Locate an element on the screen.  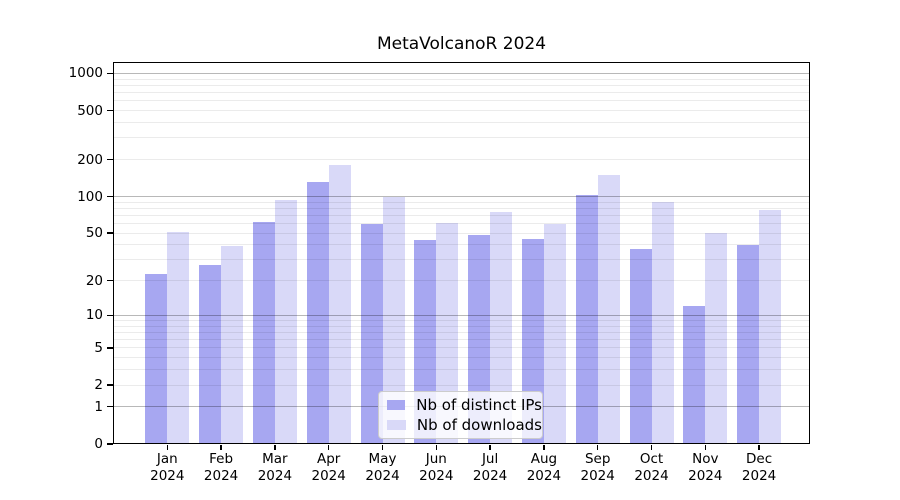
x-tick-label-feb: Feb 2024 is located at coordinates (221, 467).